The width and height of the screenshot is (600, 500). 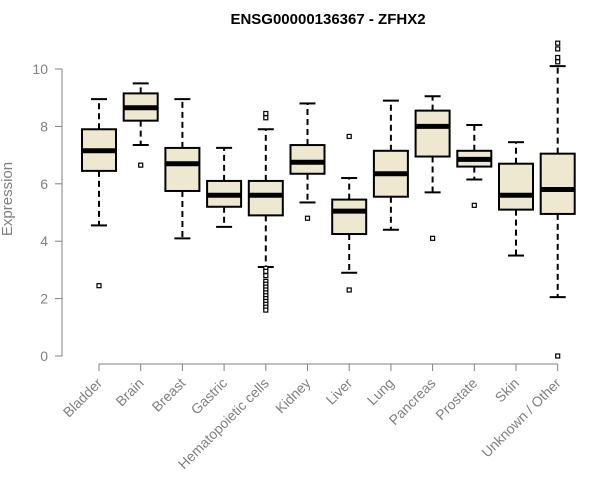 What do you see at coordinates (129, 392) in the screenshot?
I see `x-tick-label-1: Brain` at bounding box center [129, 392].